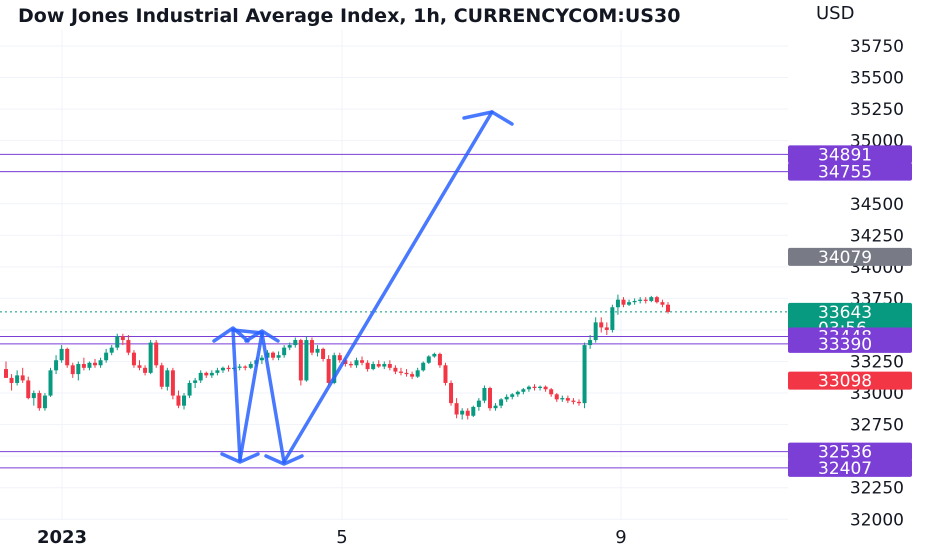 The width and height of the screenshot is (932, 555). Describe the element at coordinates (850, 344) in the screenshot. I see `price-label-badge: 33390` at that location.